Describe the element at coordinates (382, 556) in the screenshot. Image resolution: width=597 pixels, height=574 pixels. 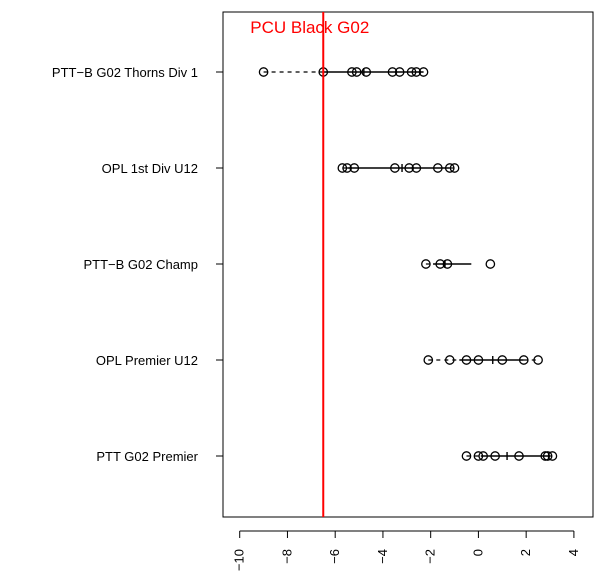
I see `x-tick-label: −4` at that location.